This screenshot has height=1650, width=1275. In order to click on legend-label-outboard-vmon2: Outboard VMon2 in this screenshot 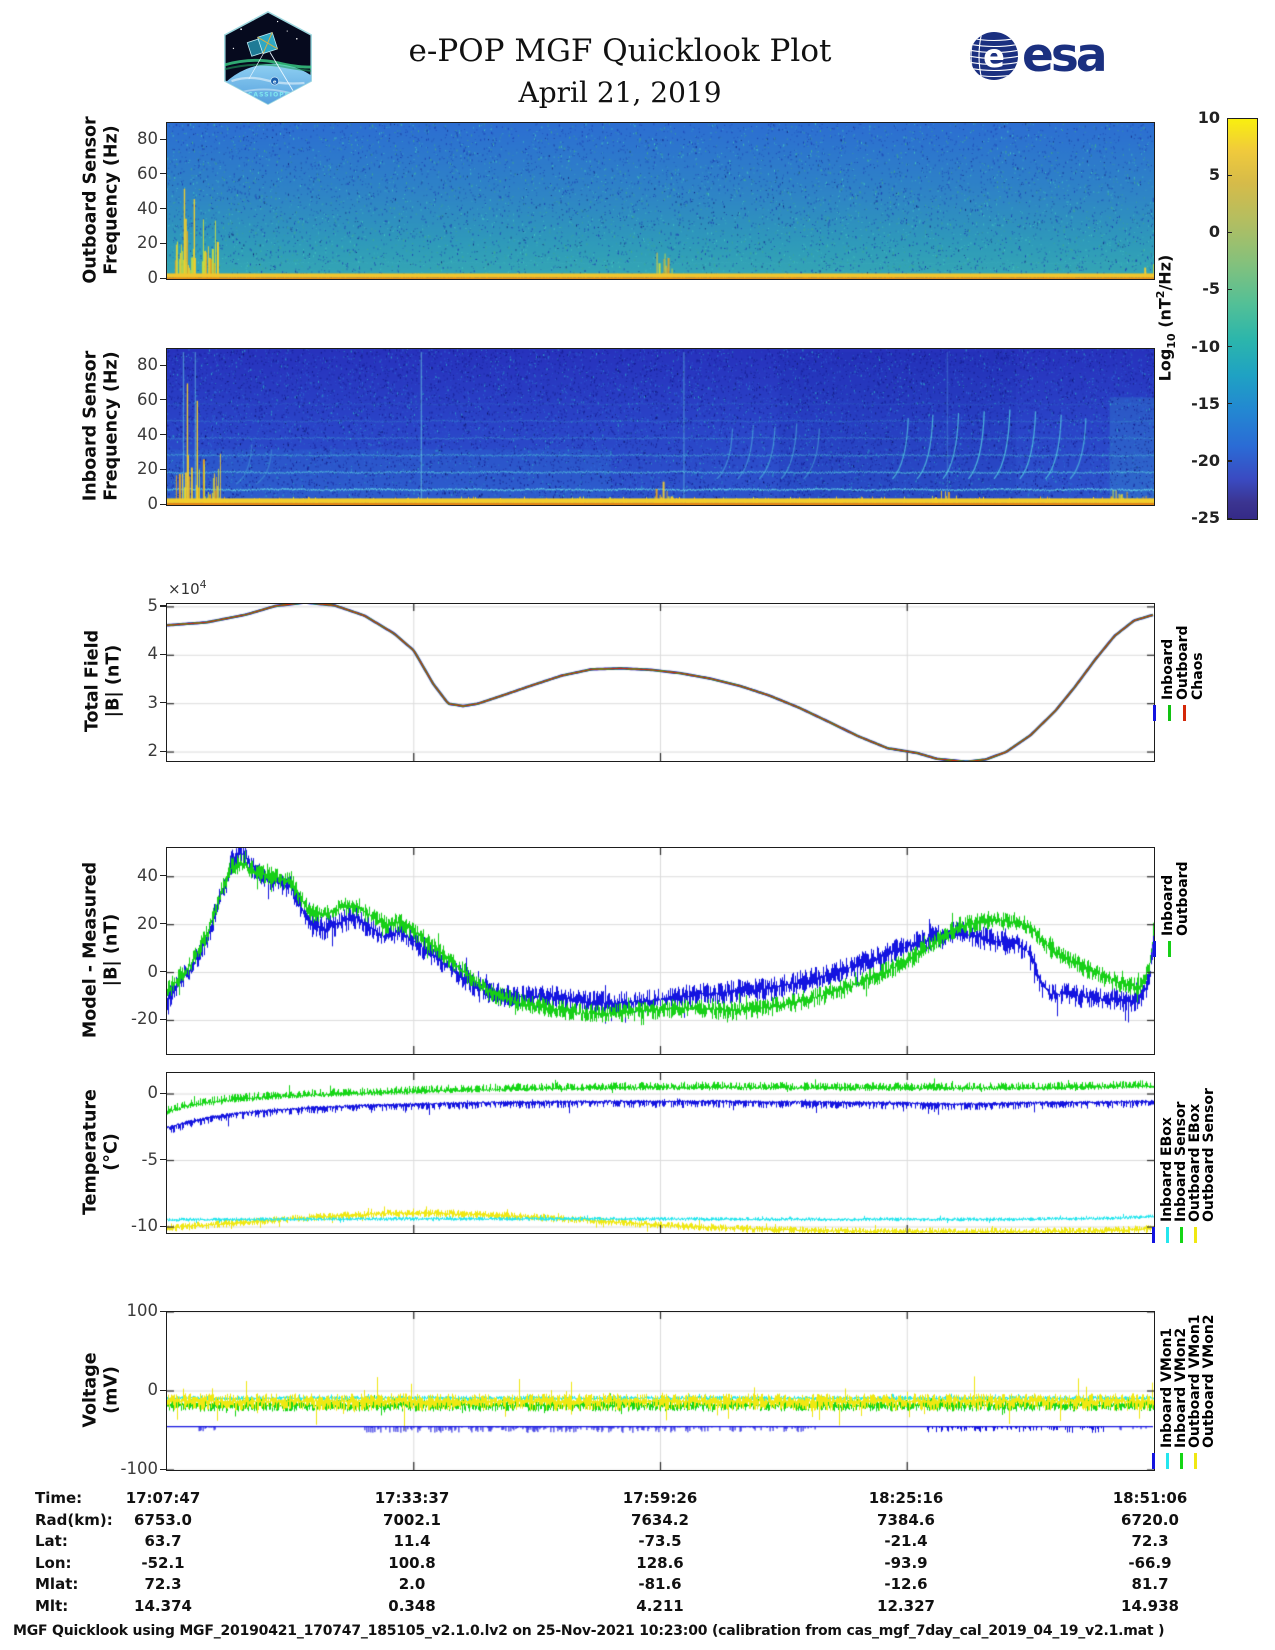, I will do `click(1209, 1381)`.